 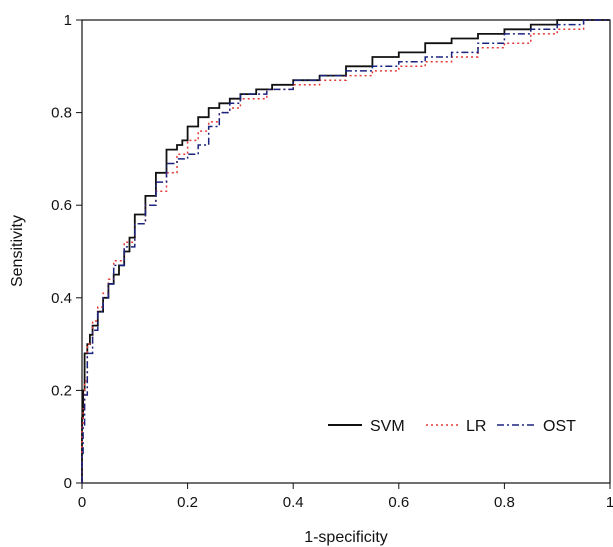 I want to click on y-tick-label: 0, so click(x=68, y=483).